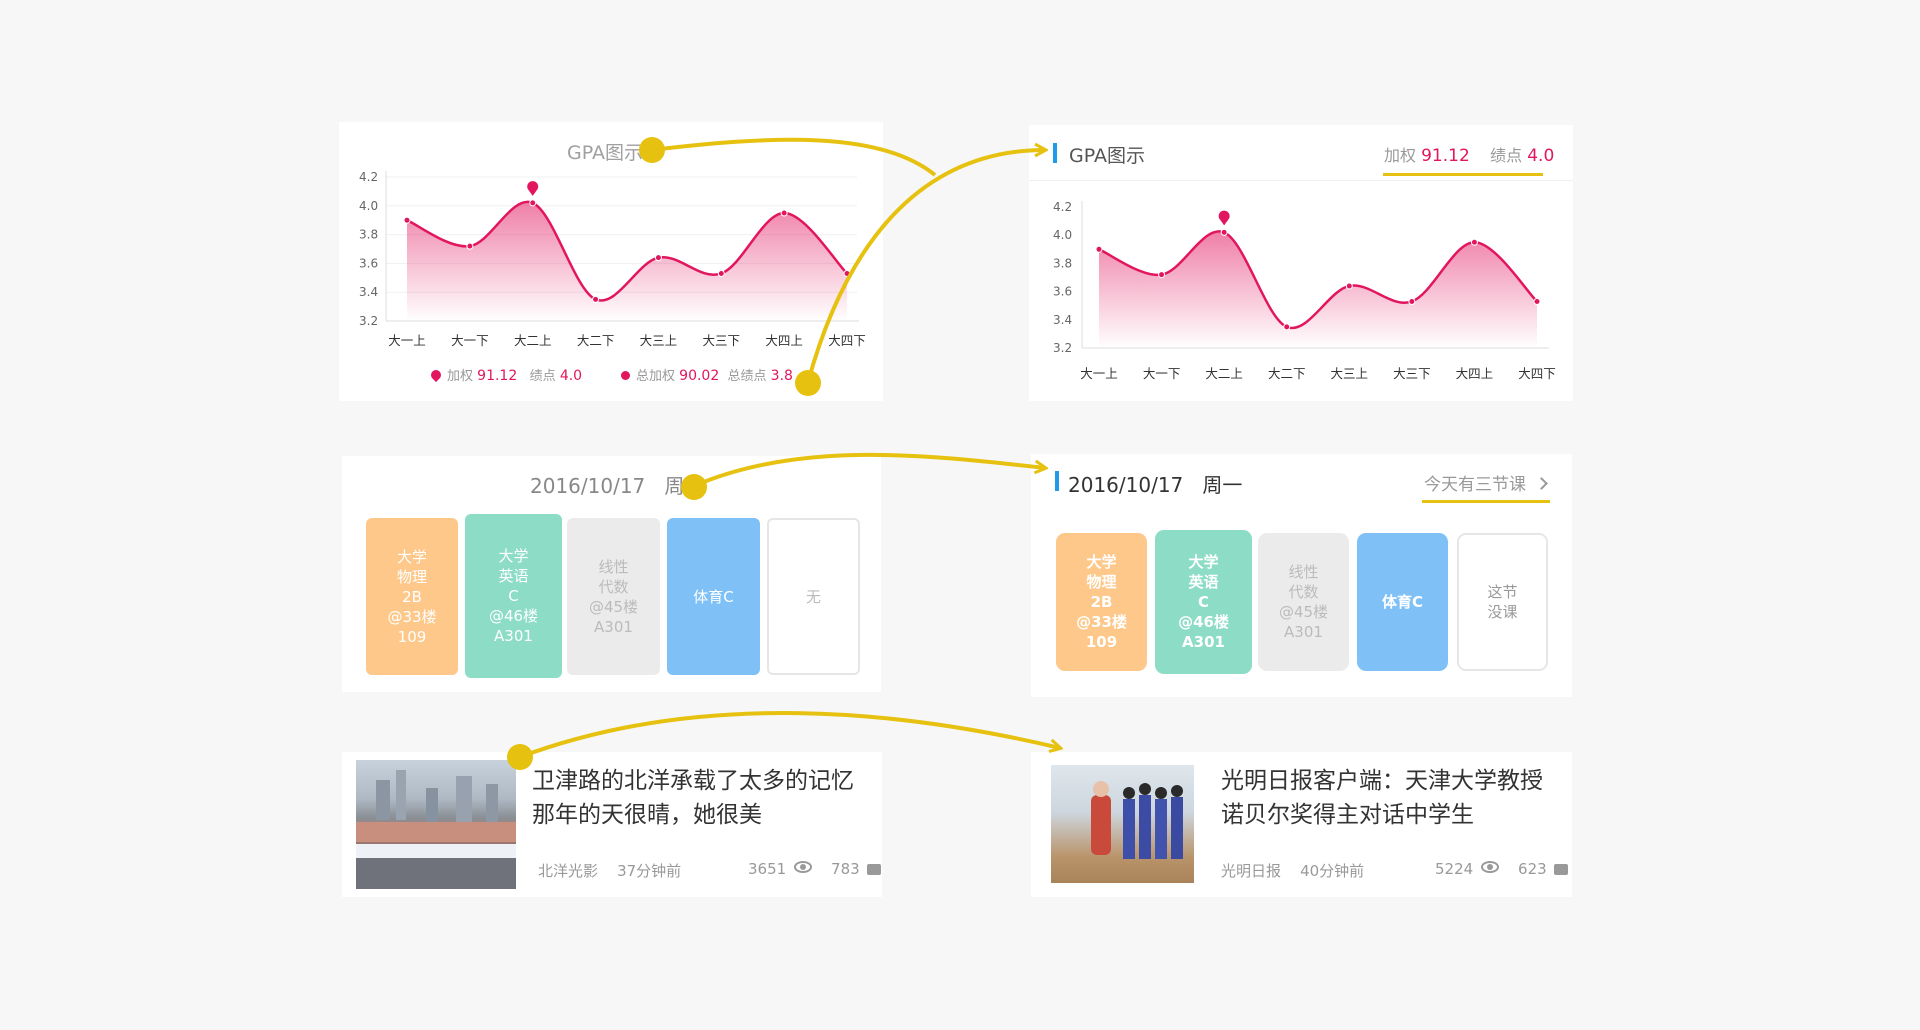  Describe the element at coordinates (747, 376) in the screenshot. I see `legend-label-2: 总绩点` at that location.